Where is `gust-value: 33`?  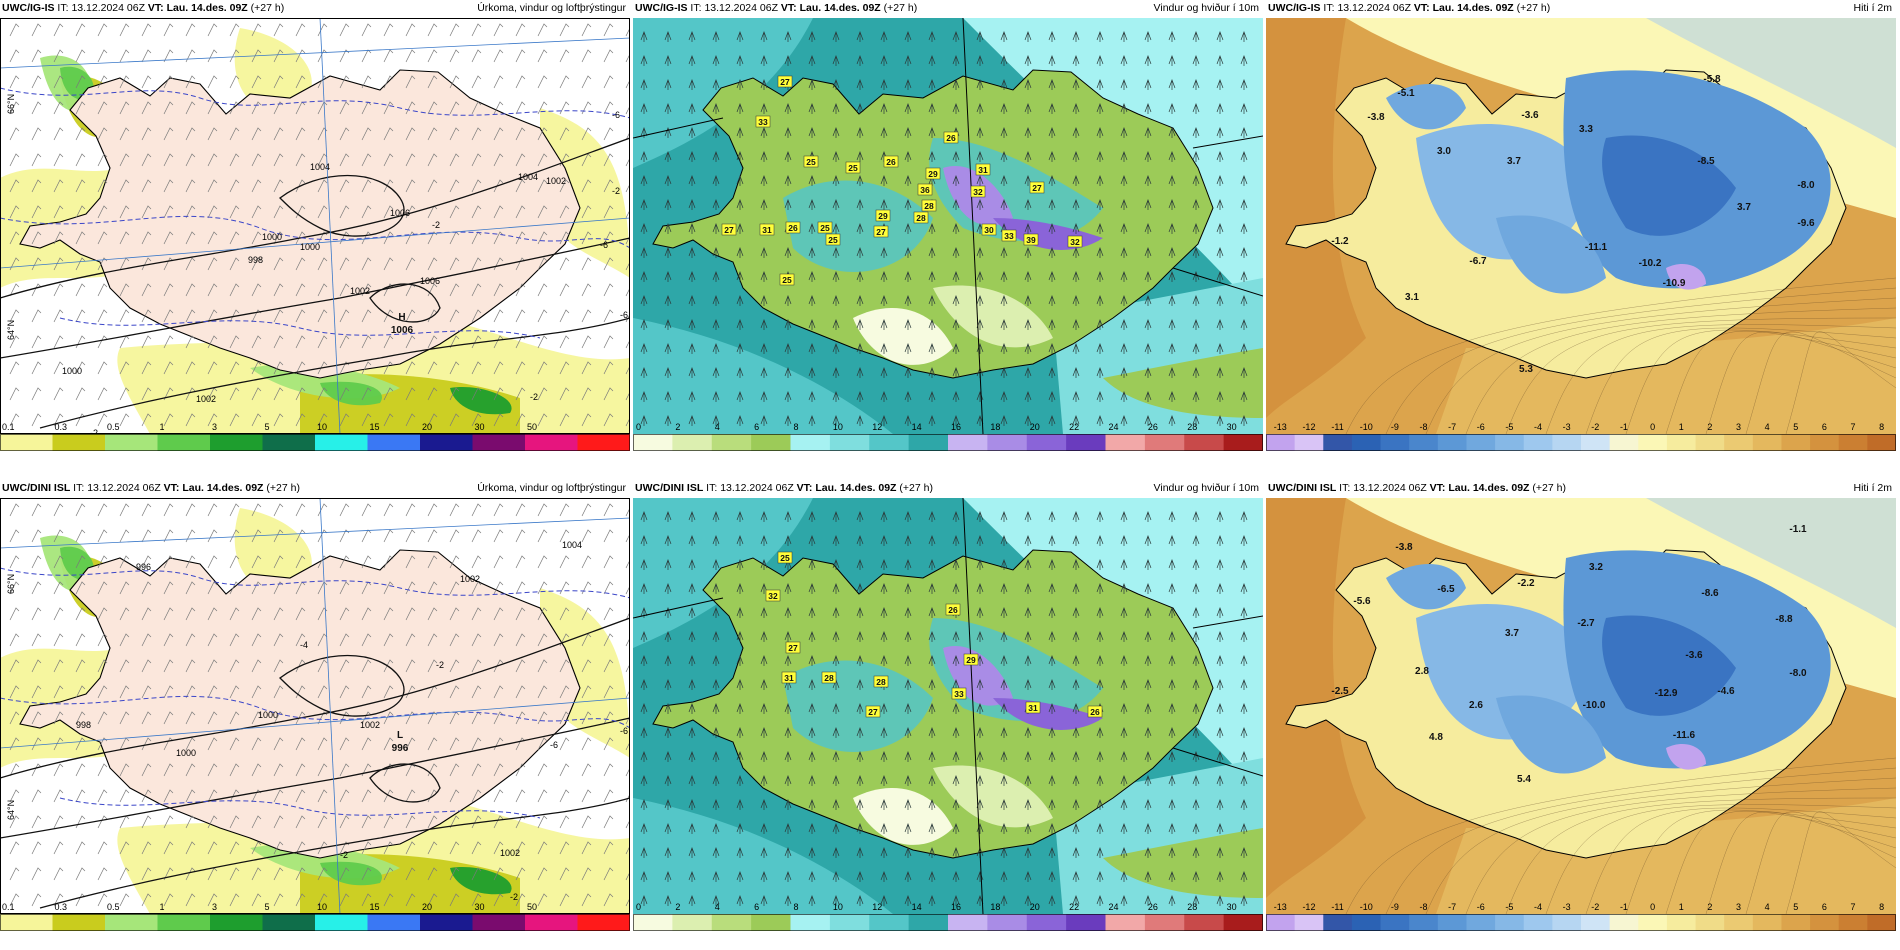
gust-value: 33 is located at coordinates (763, 122).